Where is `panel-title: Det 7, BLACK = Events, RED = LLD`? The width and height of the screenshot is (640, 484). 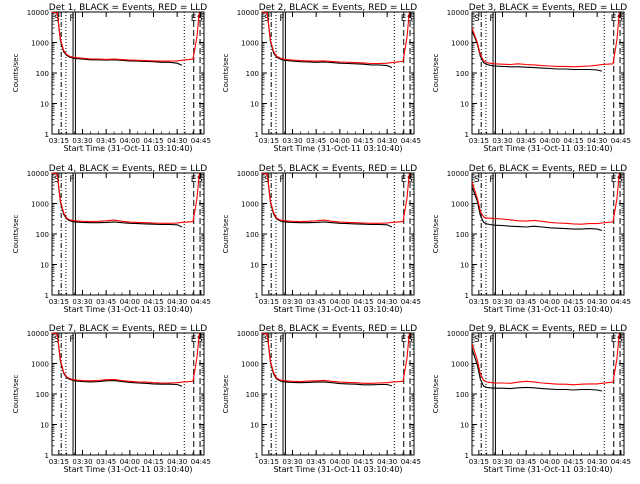
panel-title: Det 7, BLACK = Events, RED = LLD is located at coordinates (128, 329).